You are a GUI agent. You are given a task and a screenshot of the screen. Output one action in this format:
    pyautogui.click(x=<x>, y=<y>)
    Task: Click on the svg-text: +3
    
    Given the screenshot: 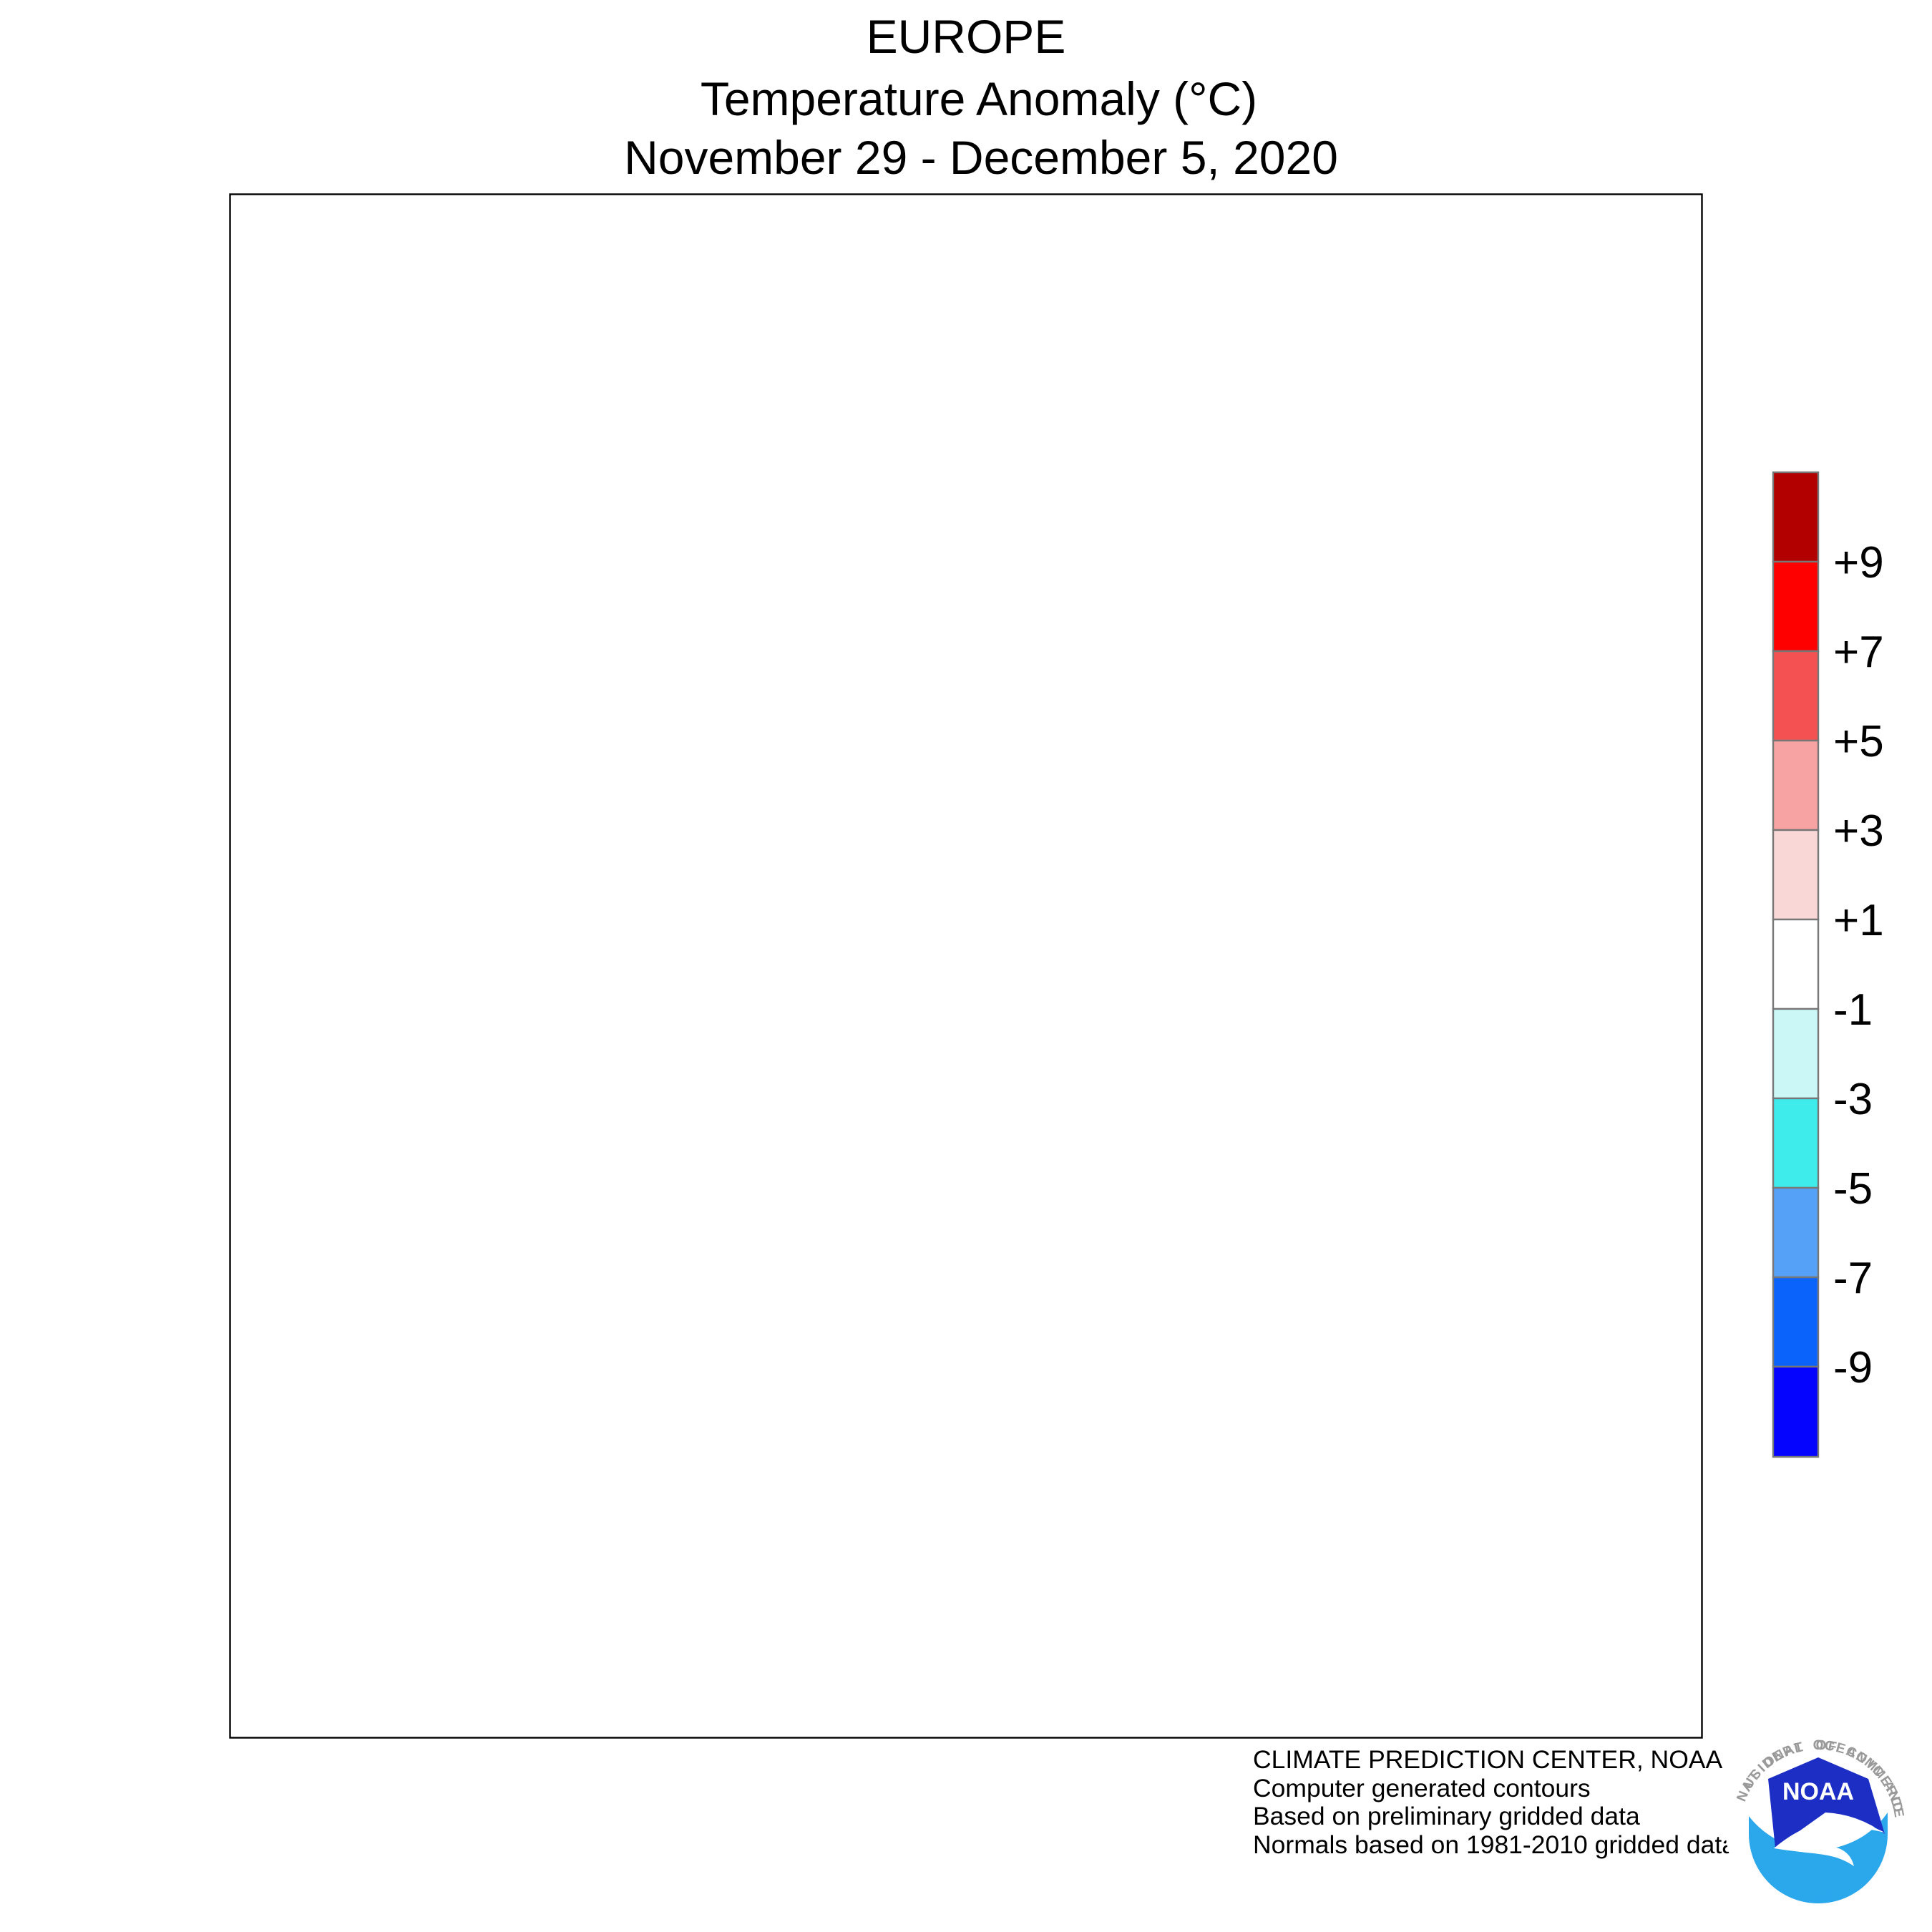 What is the action you would take?
    pyautogui.click(x=1858, y=831)
    